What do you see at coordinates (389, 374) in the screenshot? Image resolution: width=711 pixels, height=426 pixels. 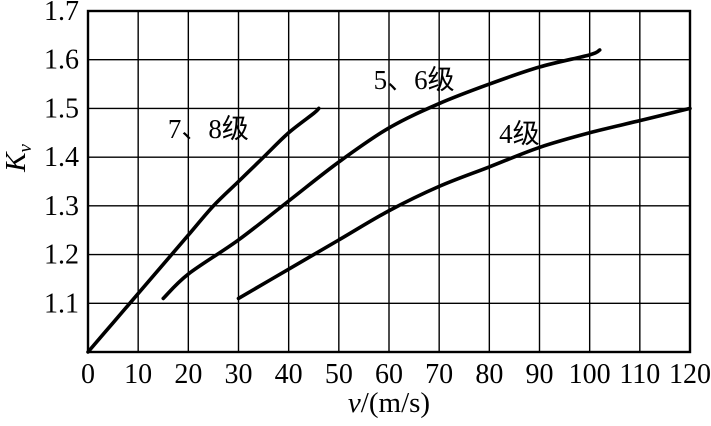 I see `x-tick-label: 60` at bounding box center [389, 374].